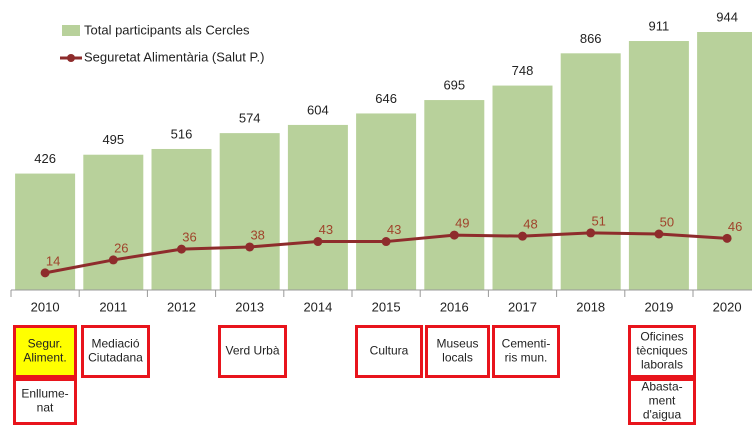  Describe the element at coordinates (167, 29) in the screenshot. I see `legend-label: Total participants als Cercles` at that location.